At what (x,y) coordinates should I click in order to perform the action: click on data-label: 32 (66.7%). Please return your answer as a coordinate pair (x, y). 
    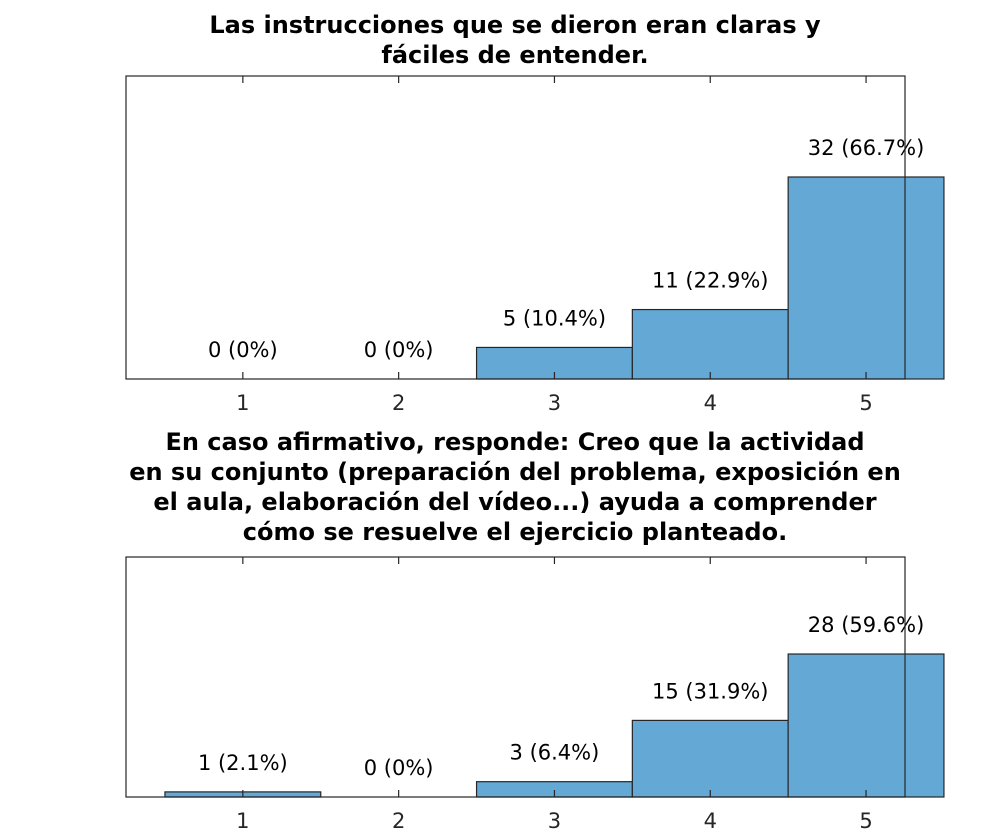
    Looking at the image, I should click on (866, 148).